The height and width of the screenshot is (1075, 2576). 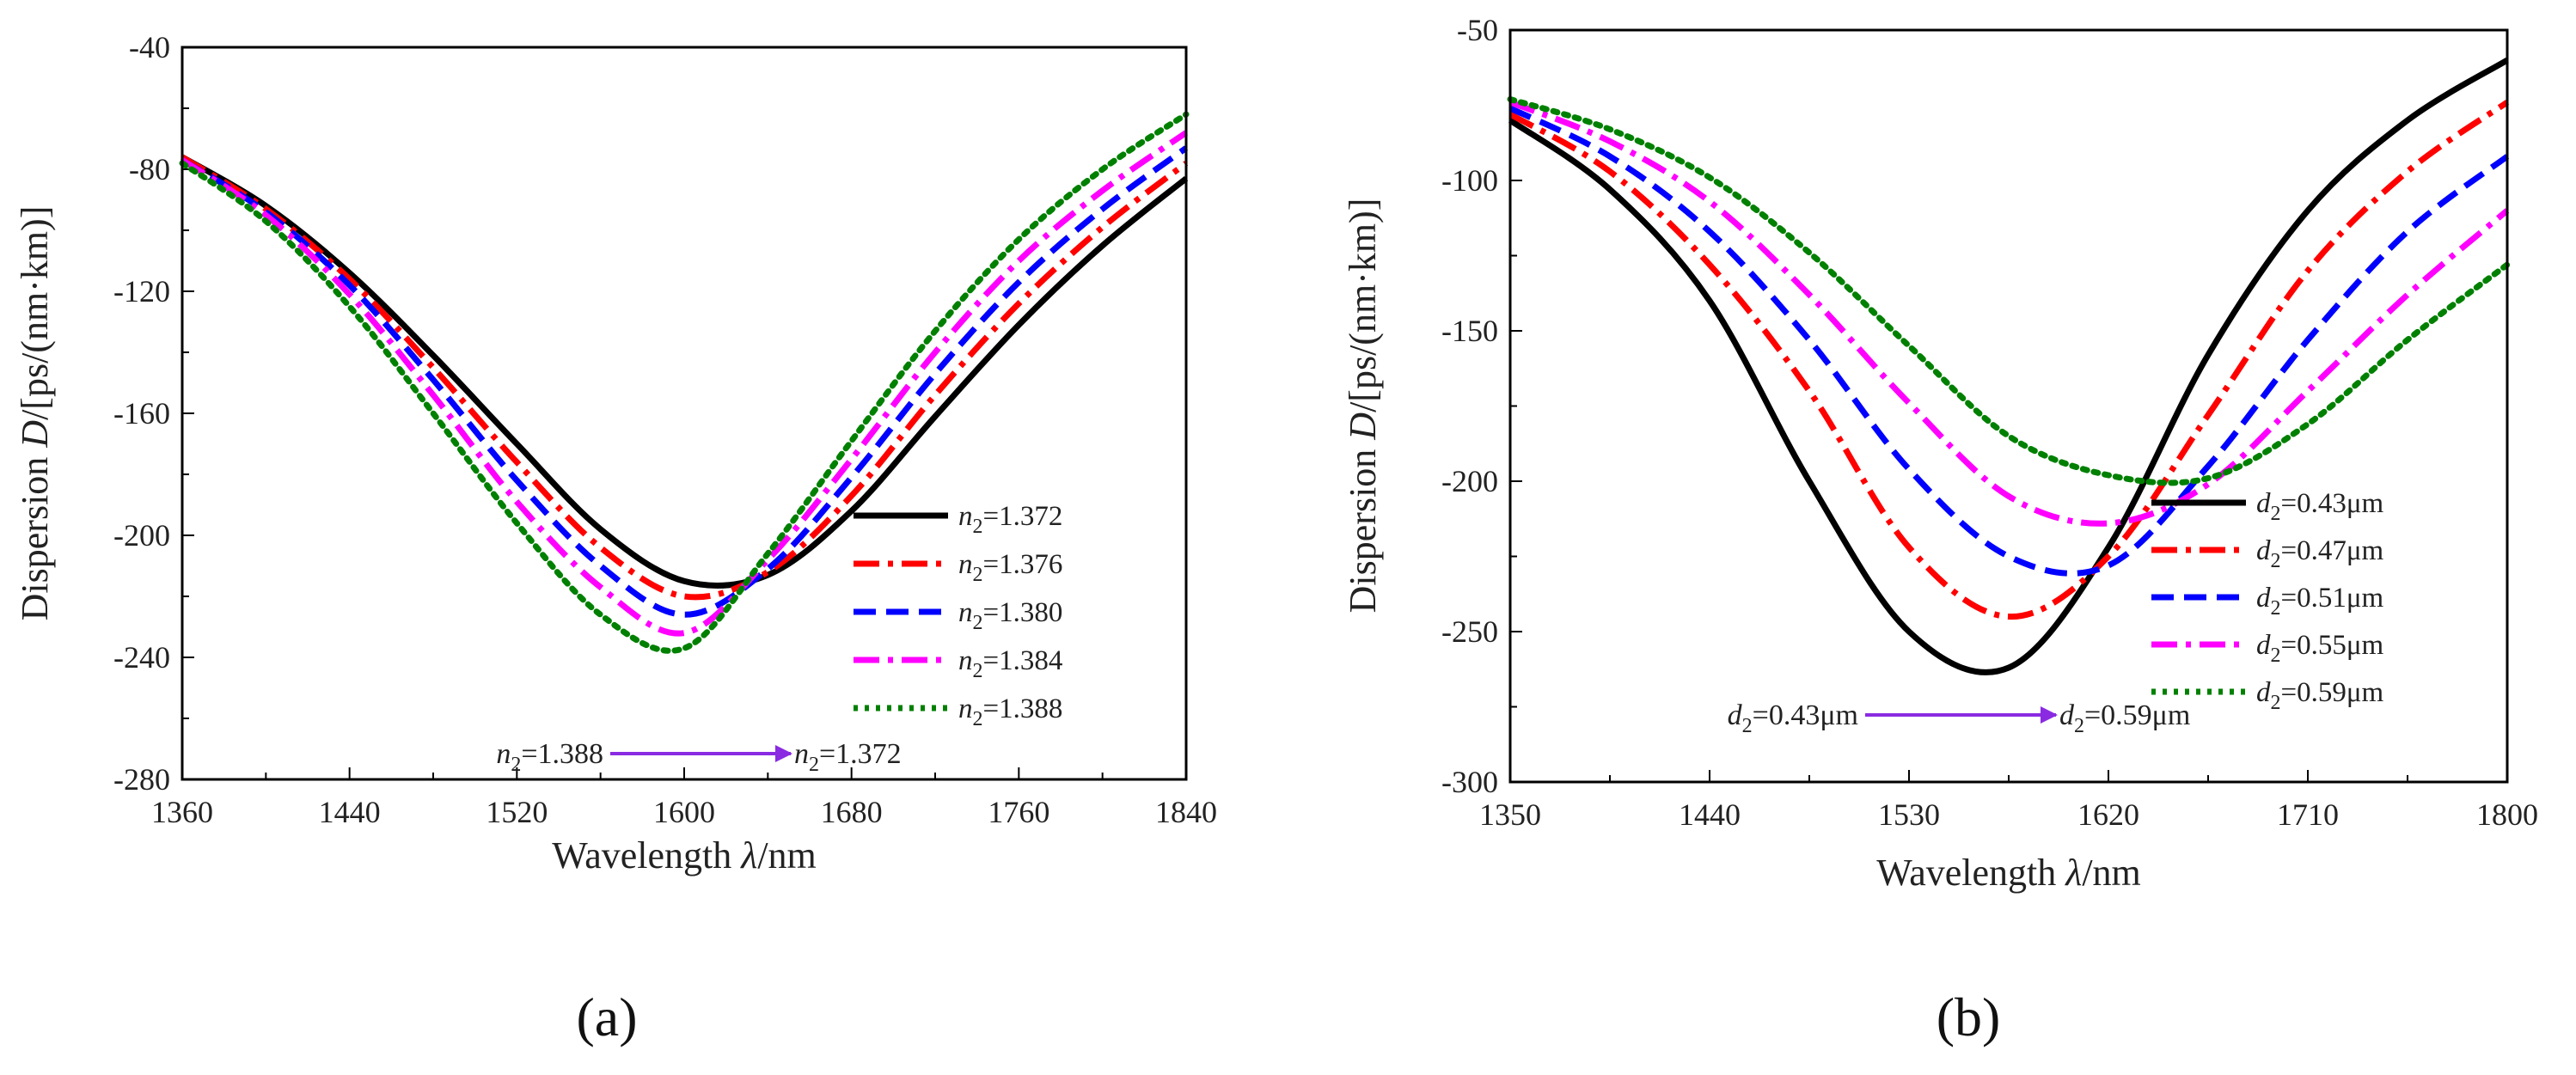 I want to click on y-tick-label: -160, so click(x=141, y=413).